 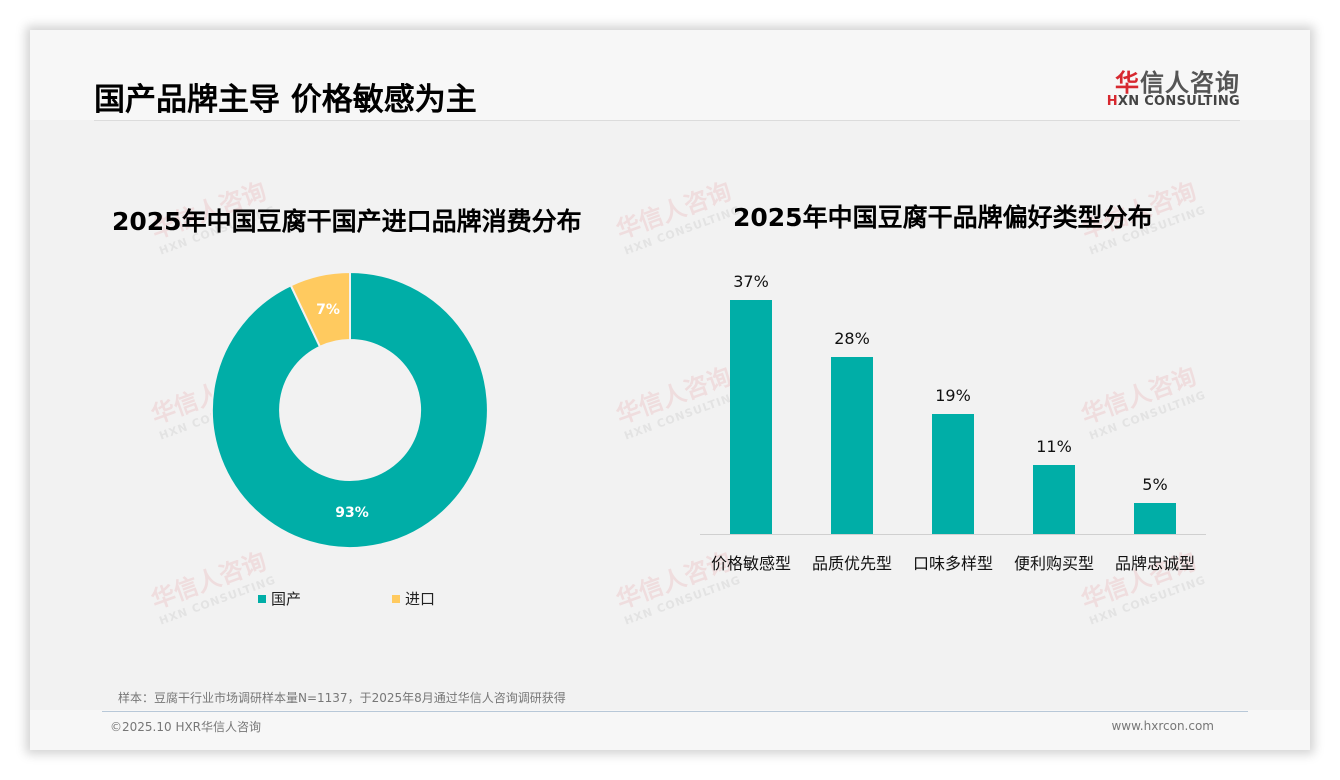 What do you see at coordinates (751, 281) in the screenshot?
I see `bar-value: 37%` at bounding box center [751, 281].